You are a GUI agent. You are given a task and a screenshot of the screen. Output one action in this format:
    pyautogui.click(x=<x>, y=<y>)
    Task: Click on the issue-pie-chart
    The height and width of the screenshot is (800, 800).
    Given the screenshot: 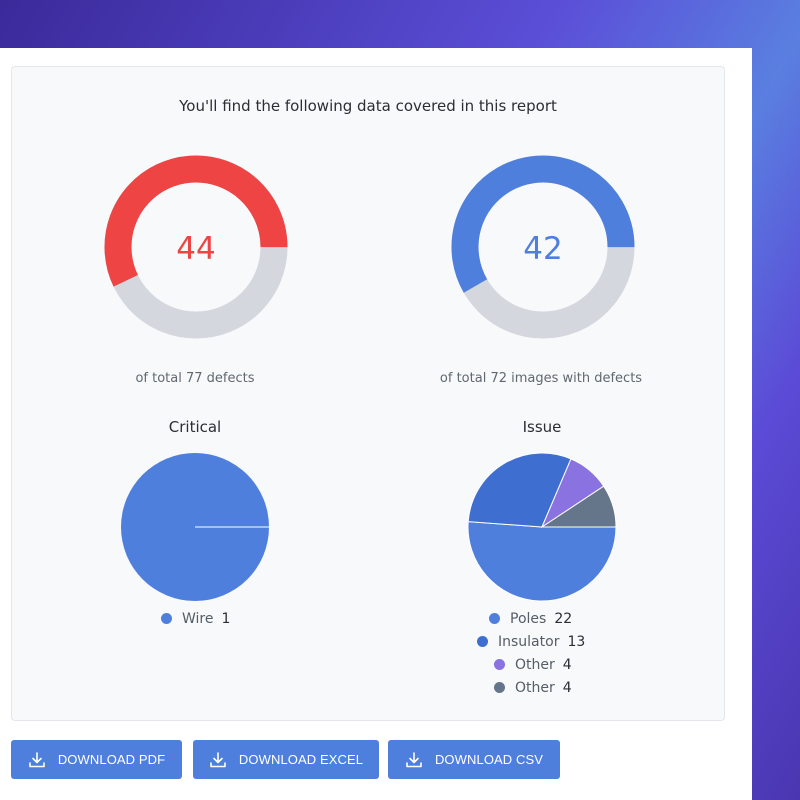 What is the action you would take?
    pyautogui.click(x=542, y=527)
    